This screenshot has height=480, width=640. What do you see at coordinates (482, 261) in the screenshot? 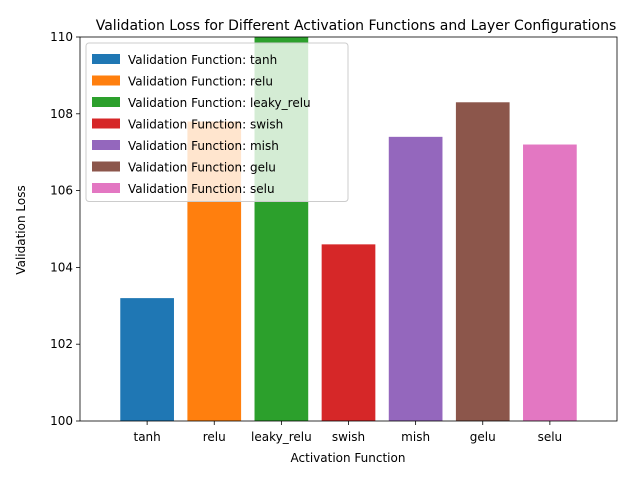
I see `bar-gelu` at bounding box center [482, 261].